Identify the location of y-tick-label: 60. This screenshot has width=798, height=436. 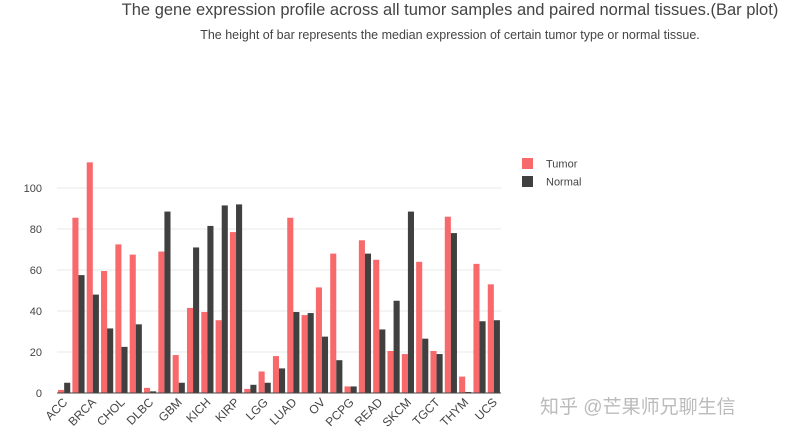
(36, 271).